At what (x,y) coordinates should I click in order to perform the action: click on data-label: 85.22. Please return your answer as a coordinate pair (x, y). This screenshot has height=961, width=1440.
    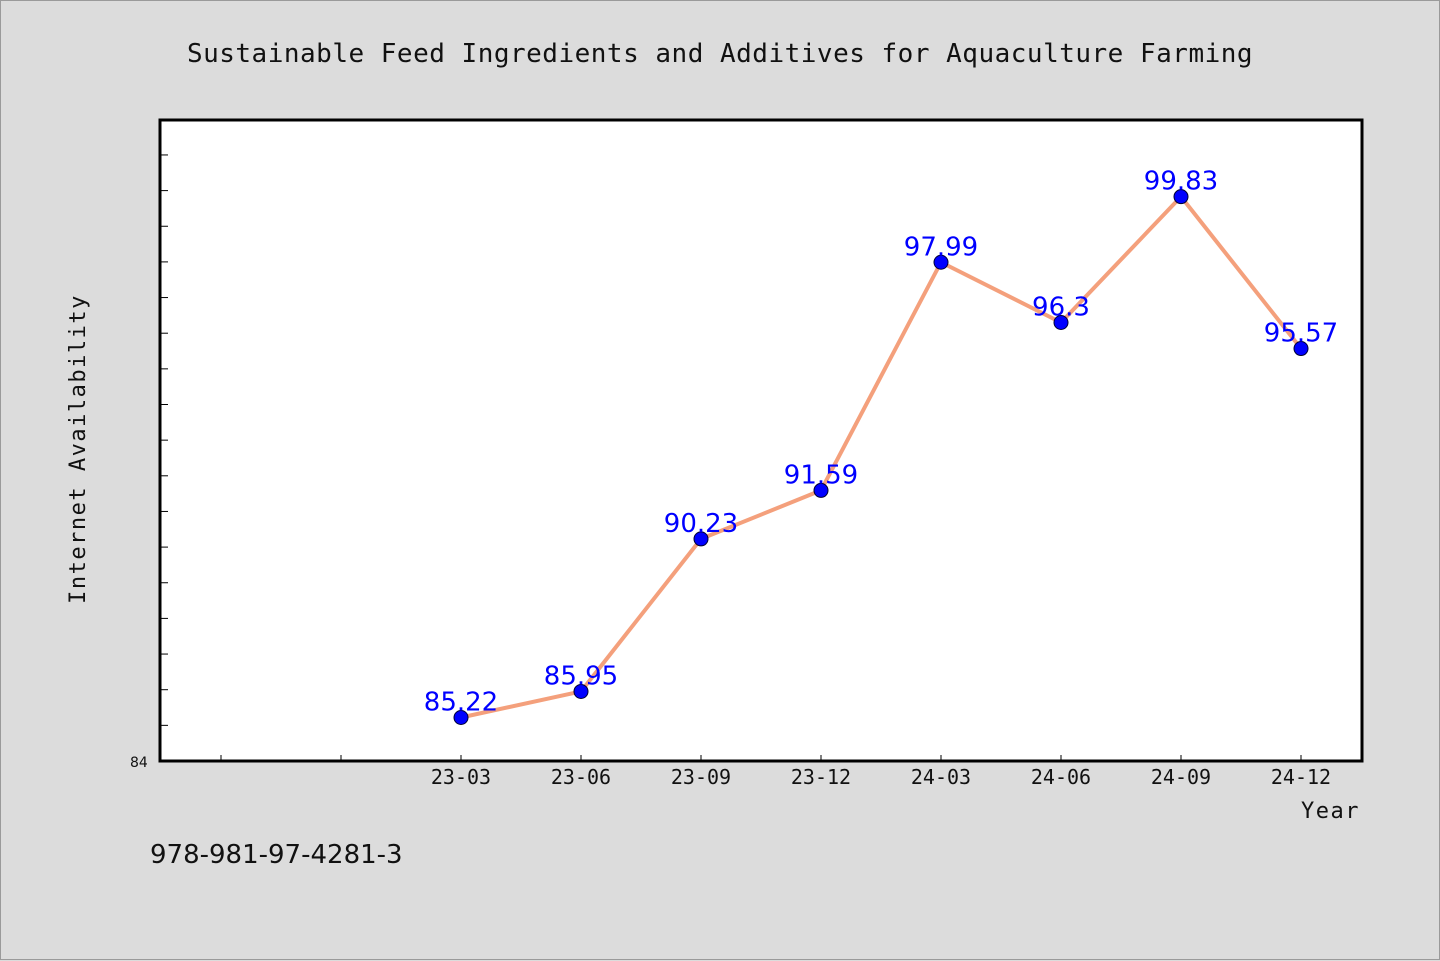
    Looking at the image, I should click on (461, 703).